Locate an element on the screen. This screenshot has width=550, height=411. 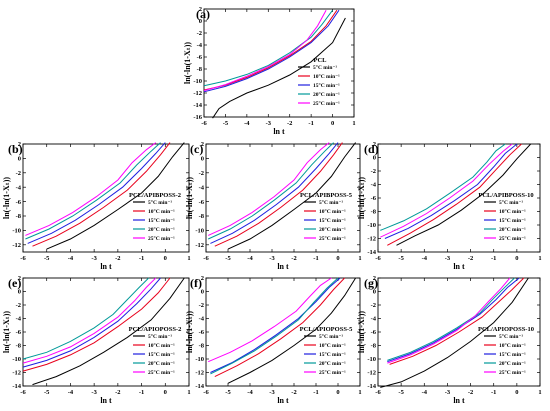
panel-label: (c) is located at coordinates (196, 149).